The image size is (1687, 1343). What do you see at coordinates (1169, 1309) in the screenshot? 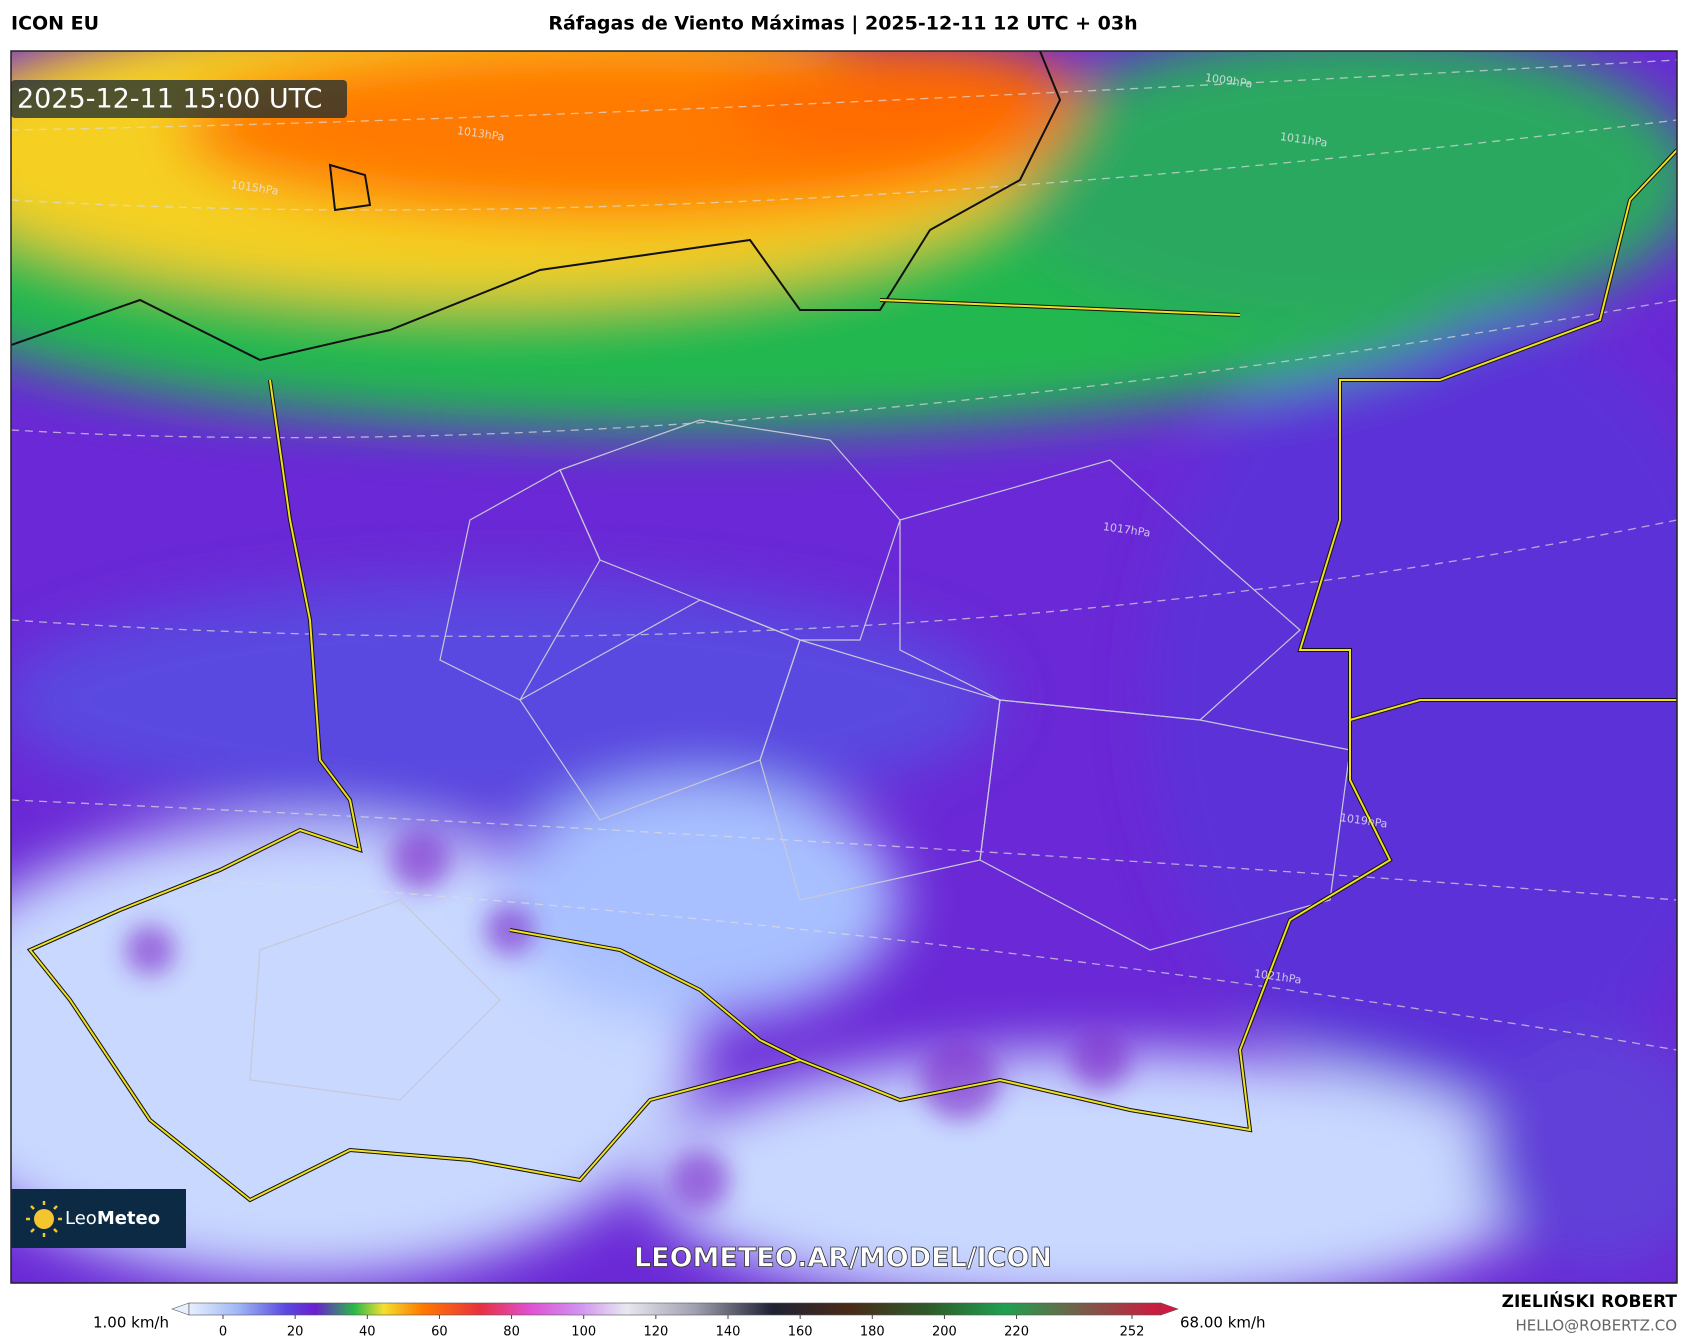
I see `colorbar-max-arrow` at bounding box center [1169, 1309].